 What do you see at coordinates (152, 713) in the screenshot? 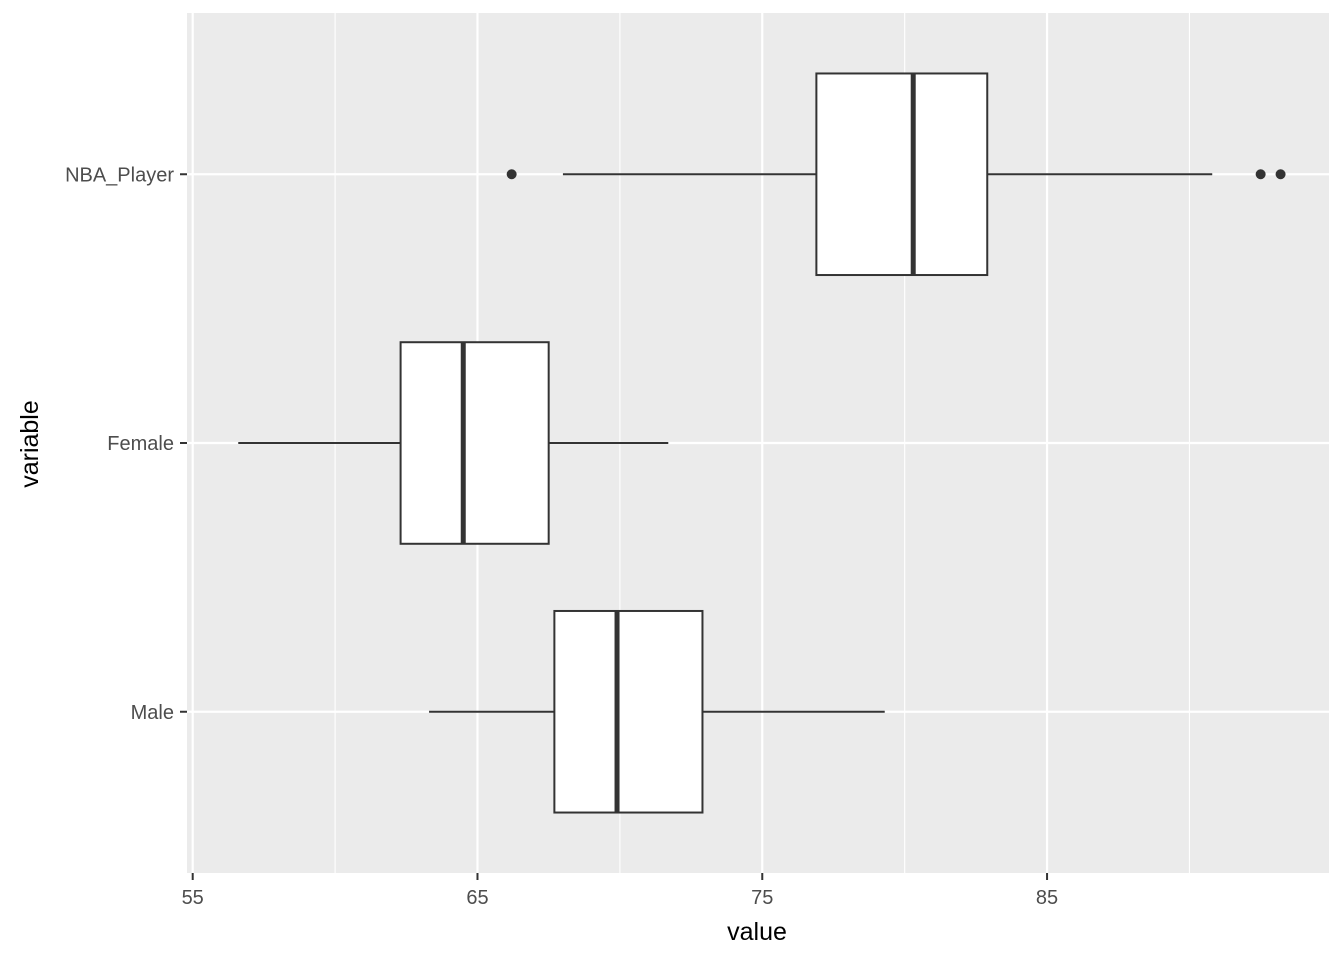
I see `y-tick-label: Male` at bounding box center [152, 713].